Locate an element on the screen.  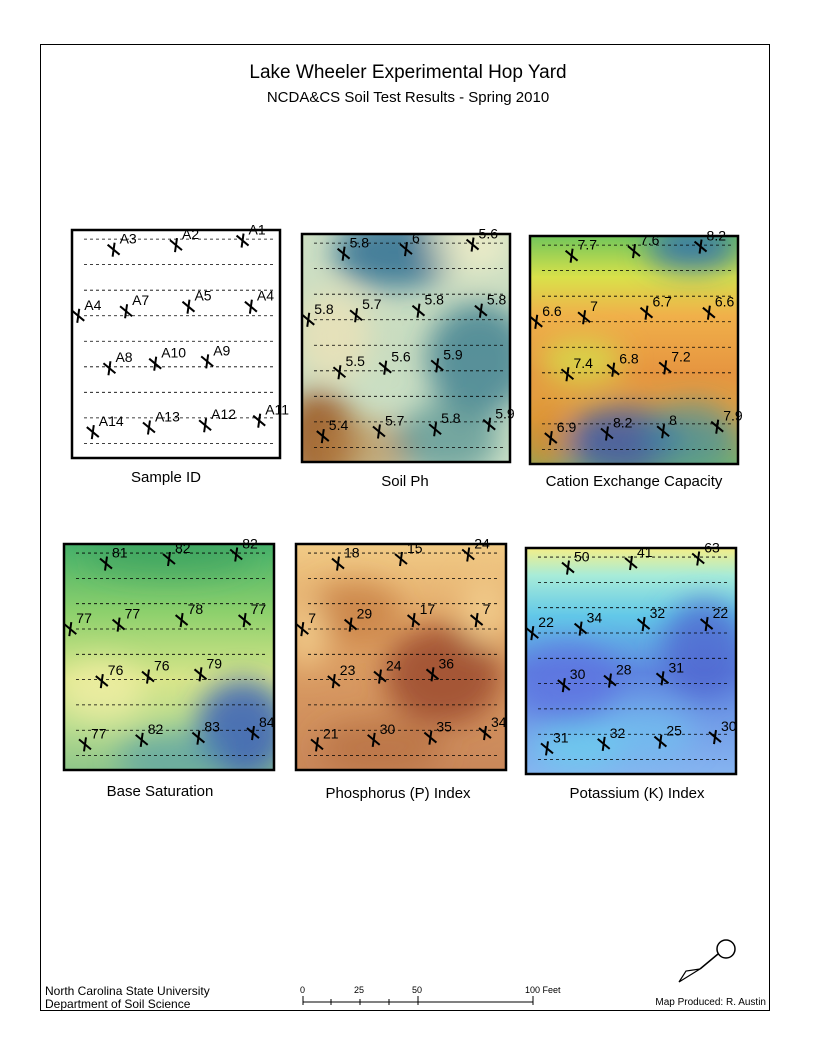
sample-value-label: 22 is located at coordinates (546, 622).